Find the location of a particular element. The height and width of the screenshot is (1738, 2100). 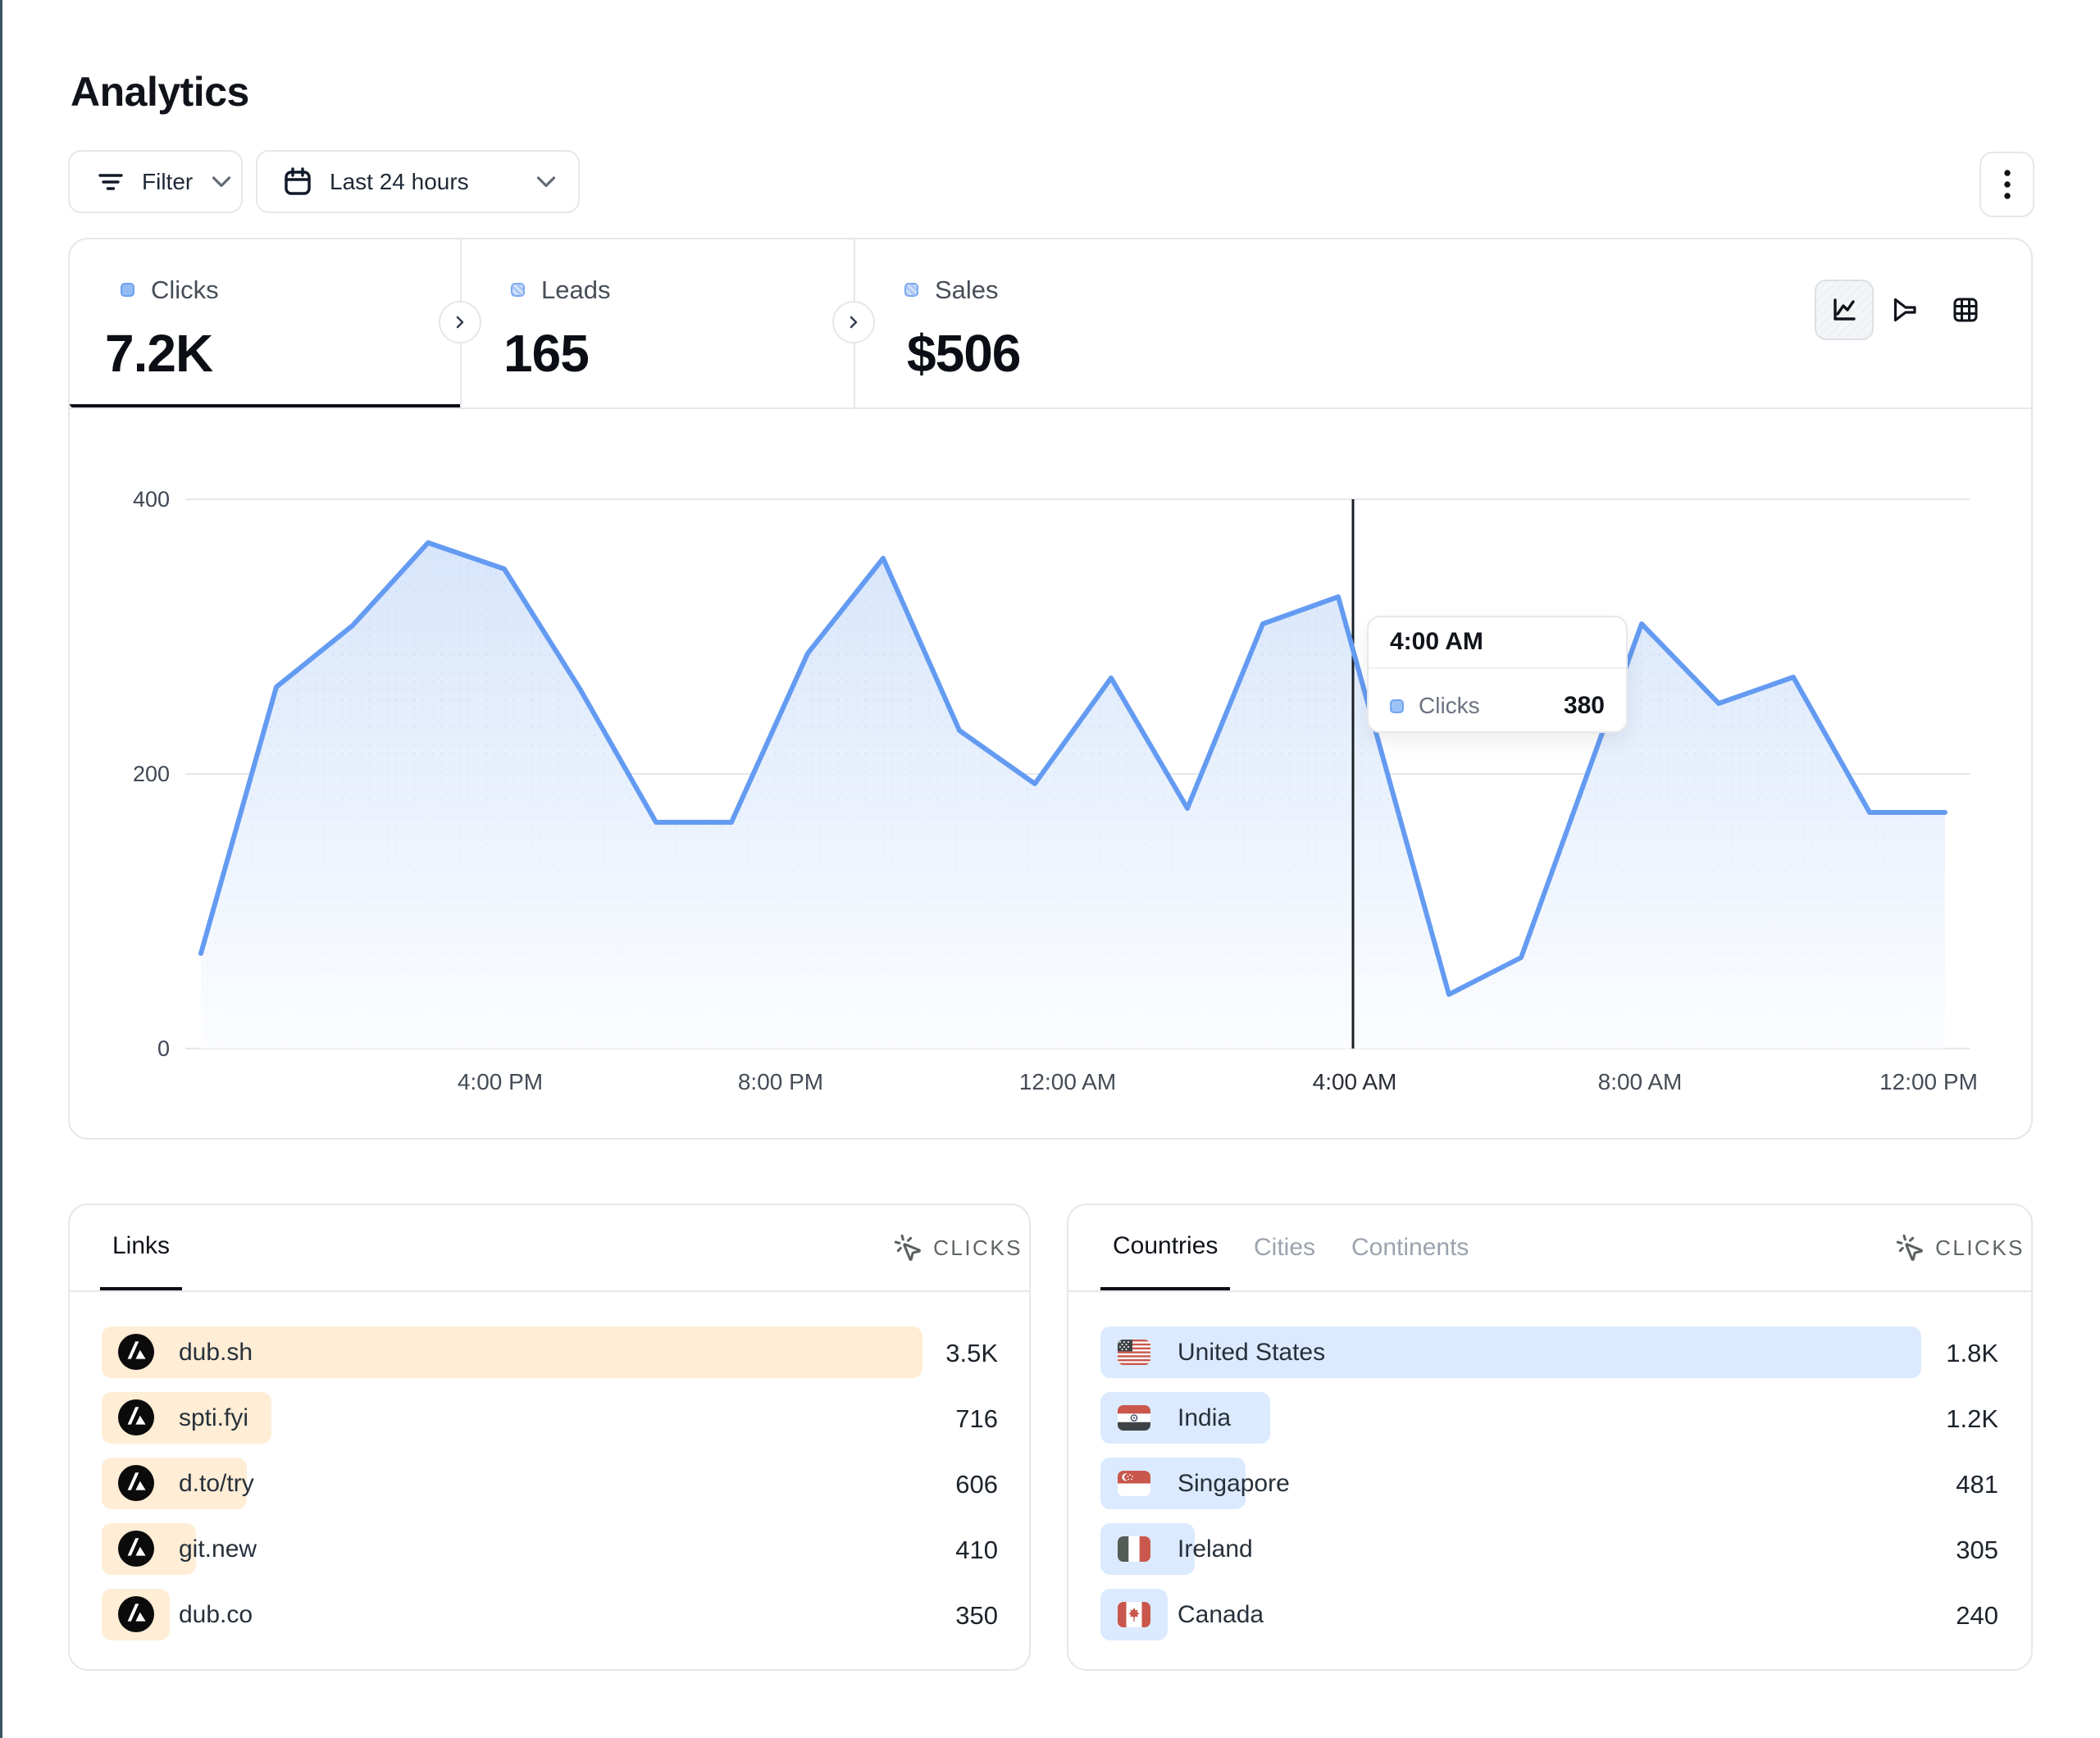

svg-text: 200 is located at coordinates (151, 774).